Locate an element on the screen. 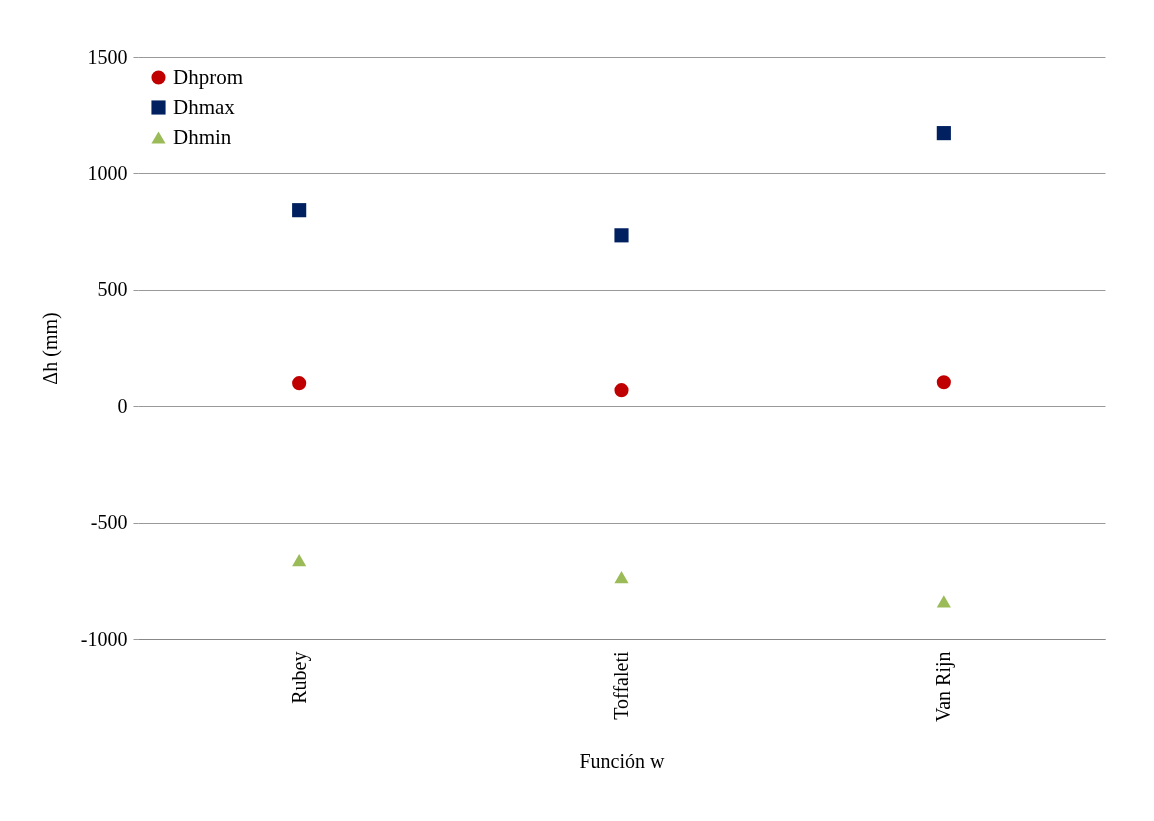  y-tick-label: 1500 is located at coordinates (107, 56).